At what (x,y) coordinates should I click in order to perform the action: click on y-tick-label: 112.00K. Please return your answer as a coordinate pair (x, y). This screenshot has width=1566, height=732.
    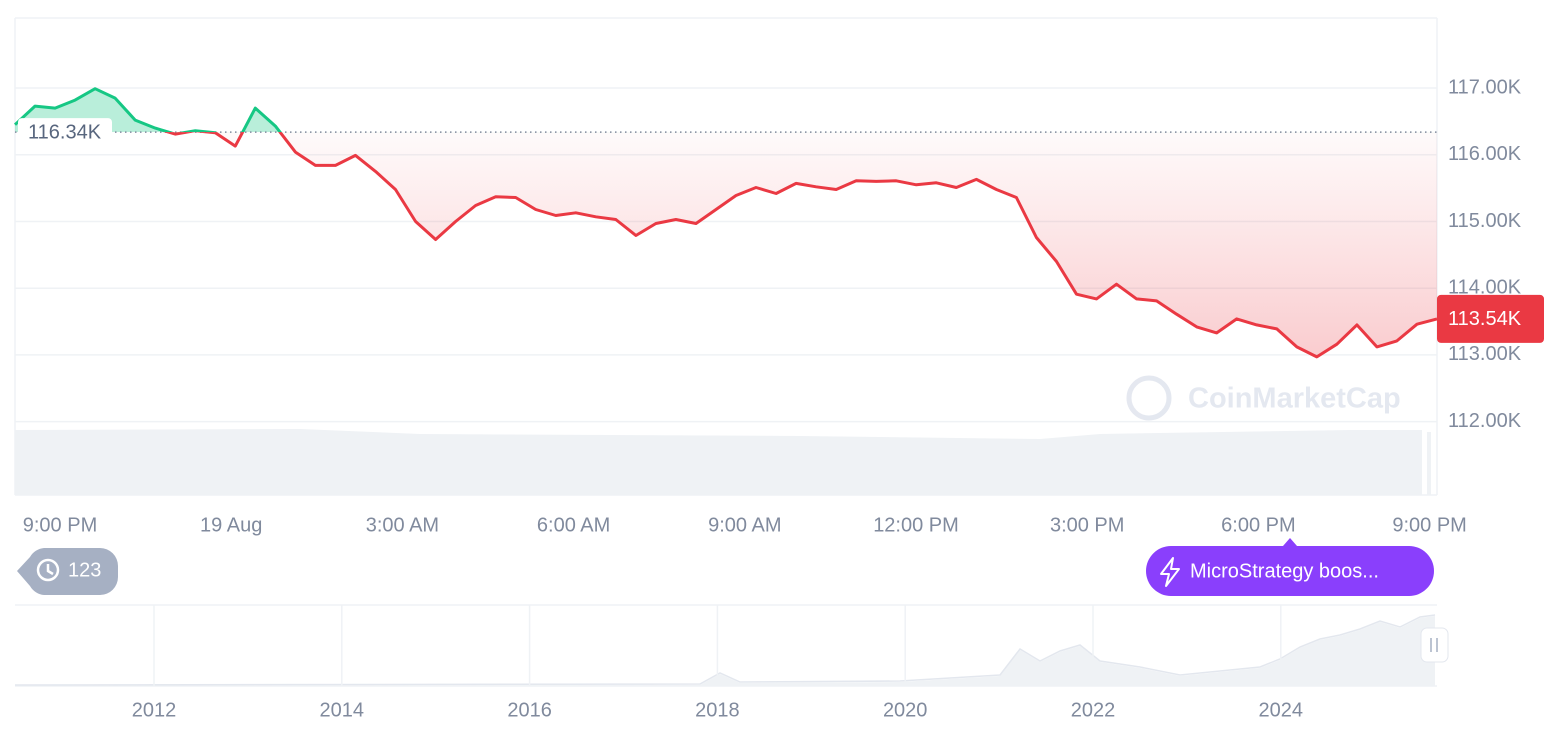
    Looking at the image, I should click on (1485, 421).